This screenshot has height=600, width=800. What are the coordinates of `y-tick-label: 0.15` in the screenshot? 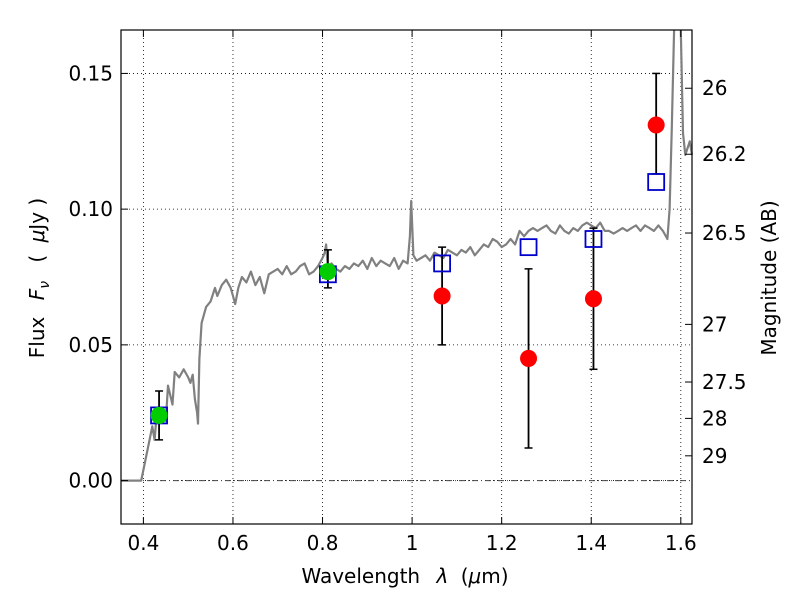 It's located at (90, 73).